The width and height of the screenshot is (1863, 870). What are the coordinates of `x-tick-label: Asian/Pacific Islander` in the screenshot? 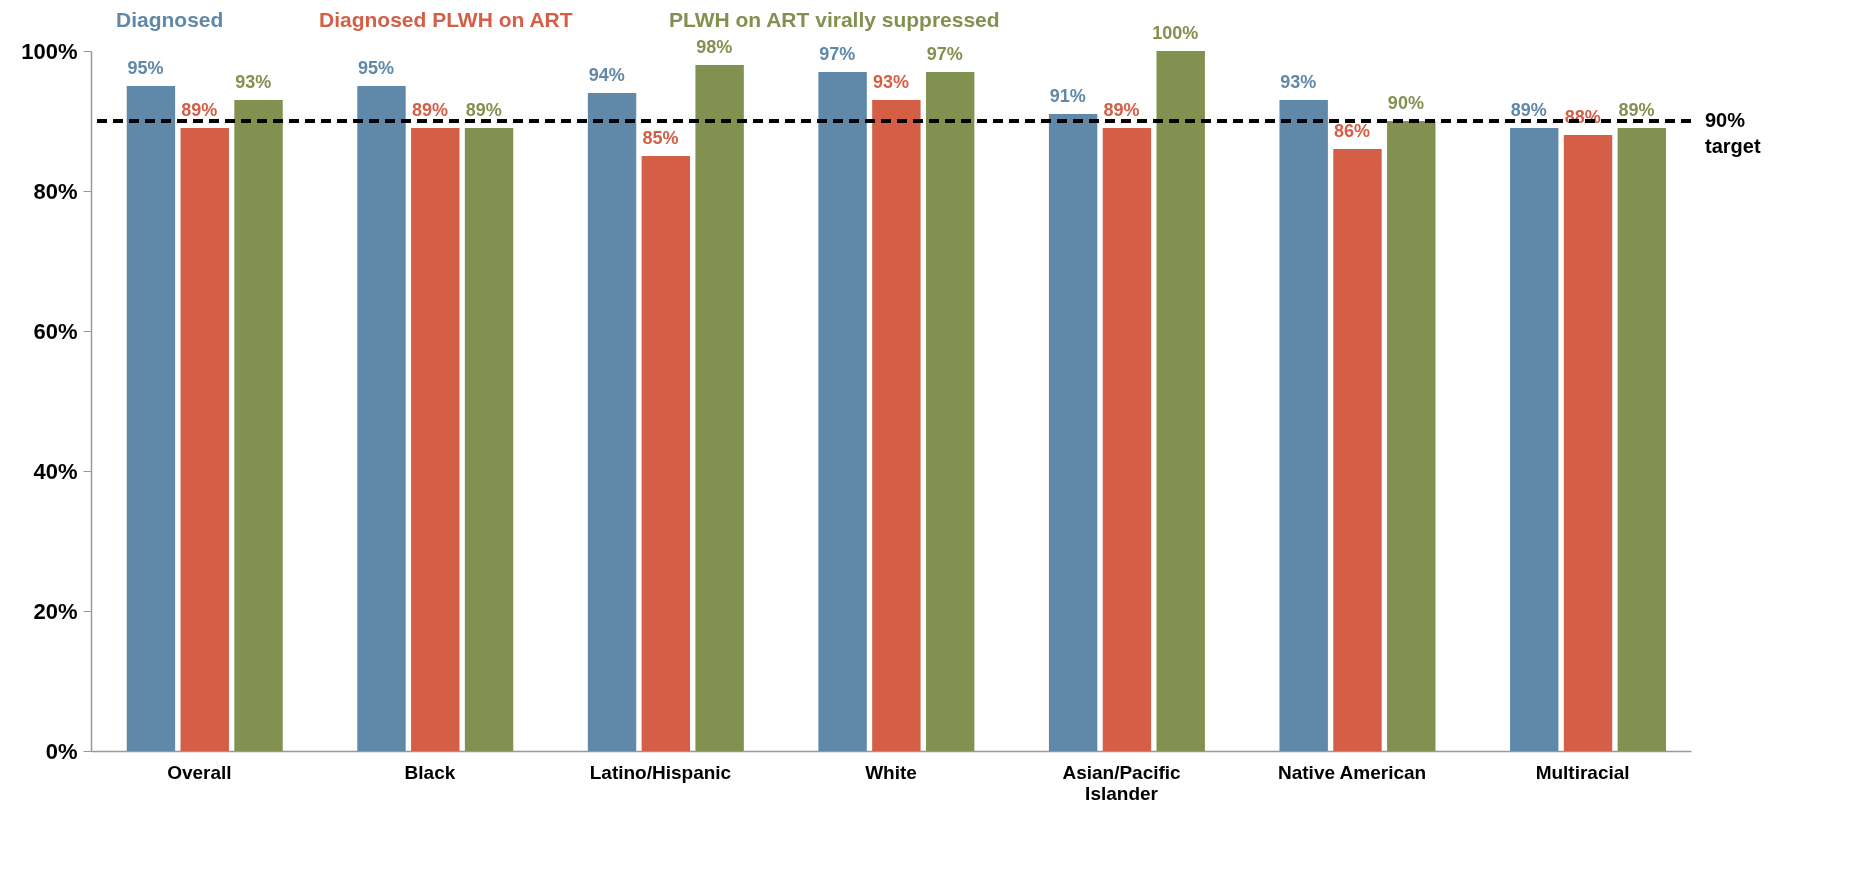 It's located at (1122, 782).